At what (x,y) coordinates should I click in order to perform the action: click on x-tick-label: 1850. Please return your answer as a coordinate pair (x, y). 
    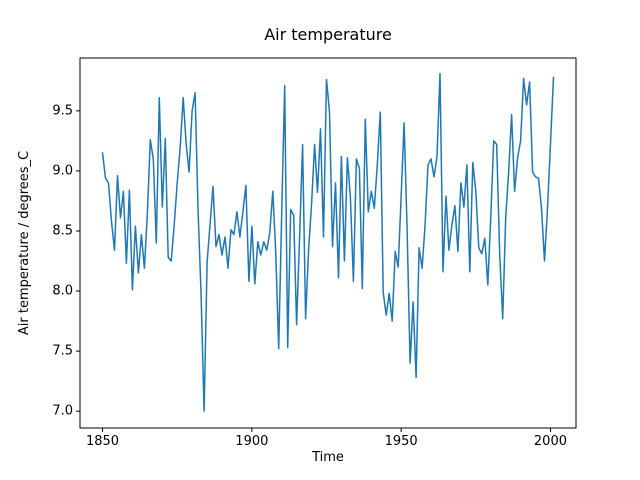
    Looking at the image, I should click on (102, 441).